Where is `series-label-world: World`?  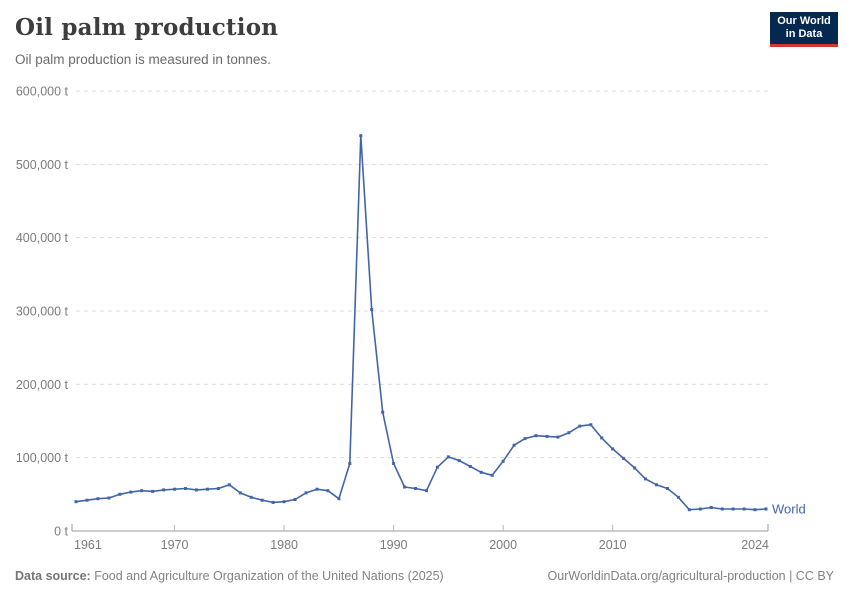 series-label-world: World is located at coordinates (789, 509).